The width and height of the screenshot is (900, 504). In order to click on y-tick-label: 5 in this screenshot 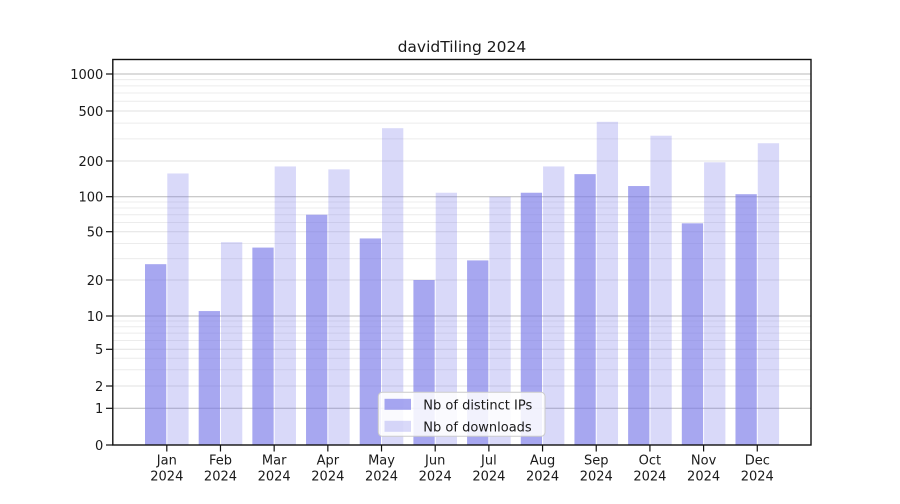, I will do `click(99, 350)`.